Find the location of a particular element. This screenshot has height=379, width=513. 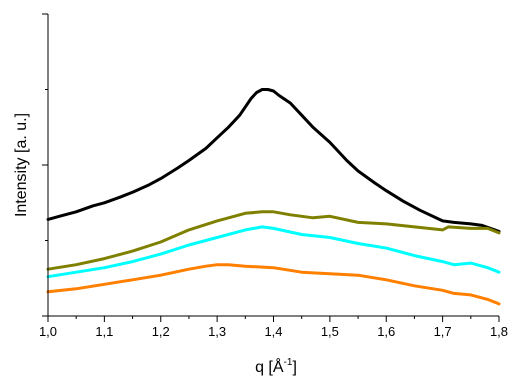

x-tick-labels: 1,0 1,1 1,2 1,3 1,4 1,5 1,6 1,7 1,8 is located at coordinates (273, 331).